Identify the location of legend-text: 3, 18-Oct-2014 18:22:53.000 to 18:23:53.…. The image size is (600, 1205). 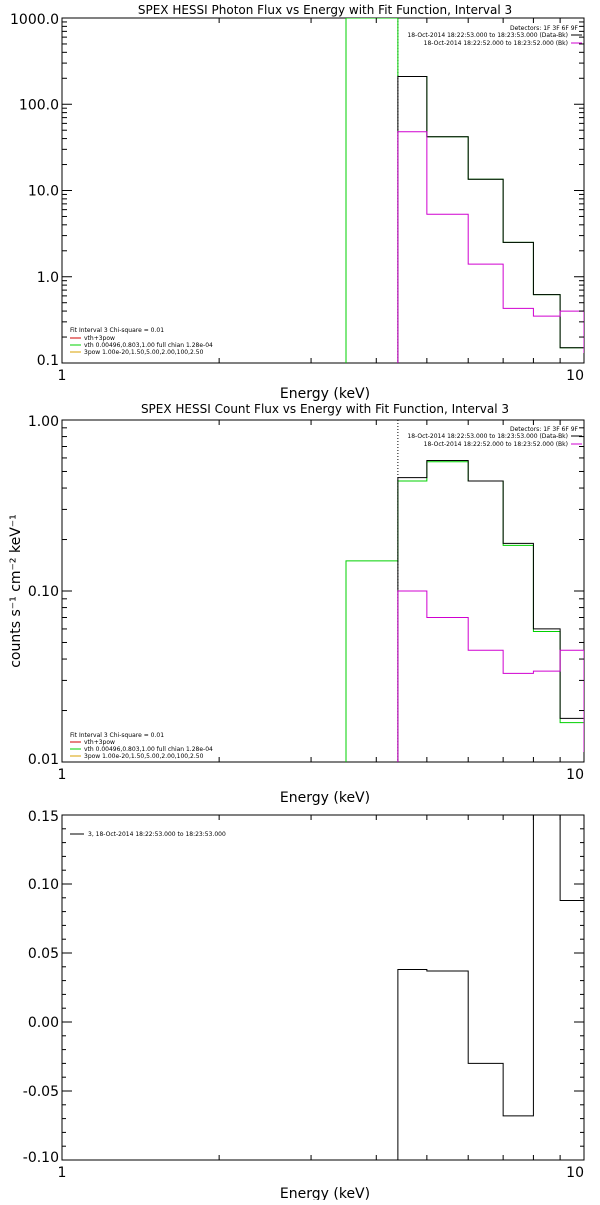
(157, 834).